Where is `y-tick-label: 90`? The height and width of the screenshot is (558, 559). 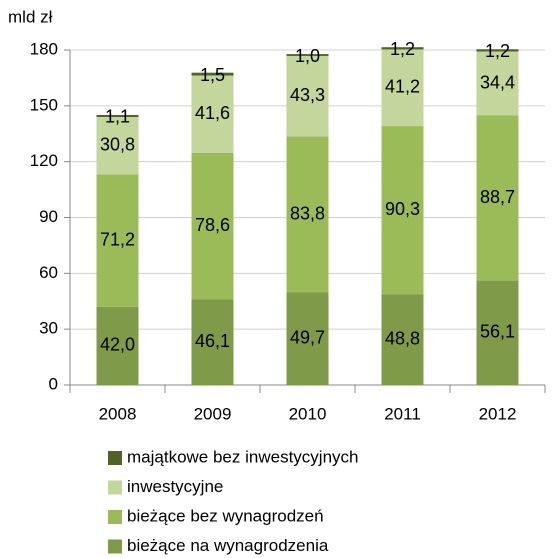
y-tick-label: 90 is located at coordinates (48, 216).